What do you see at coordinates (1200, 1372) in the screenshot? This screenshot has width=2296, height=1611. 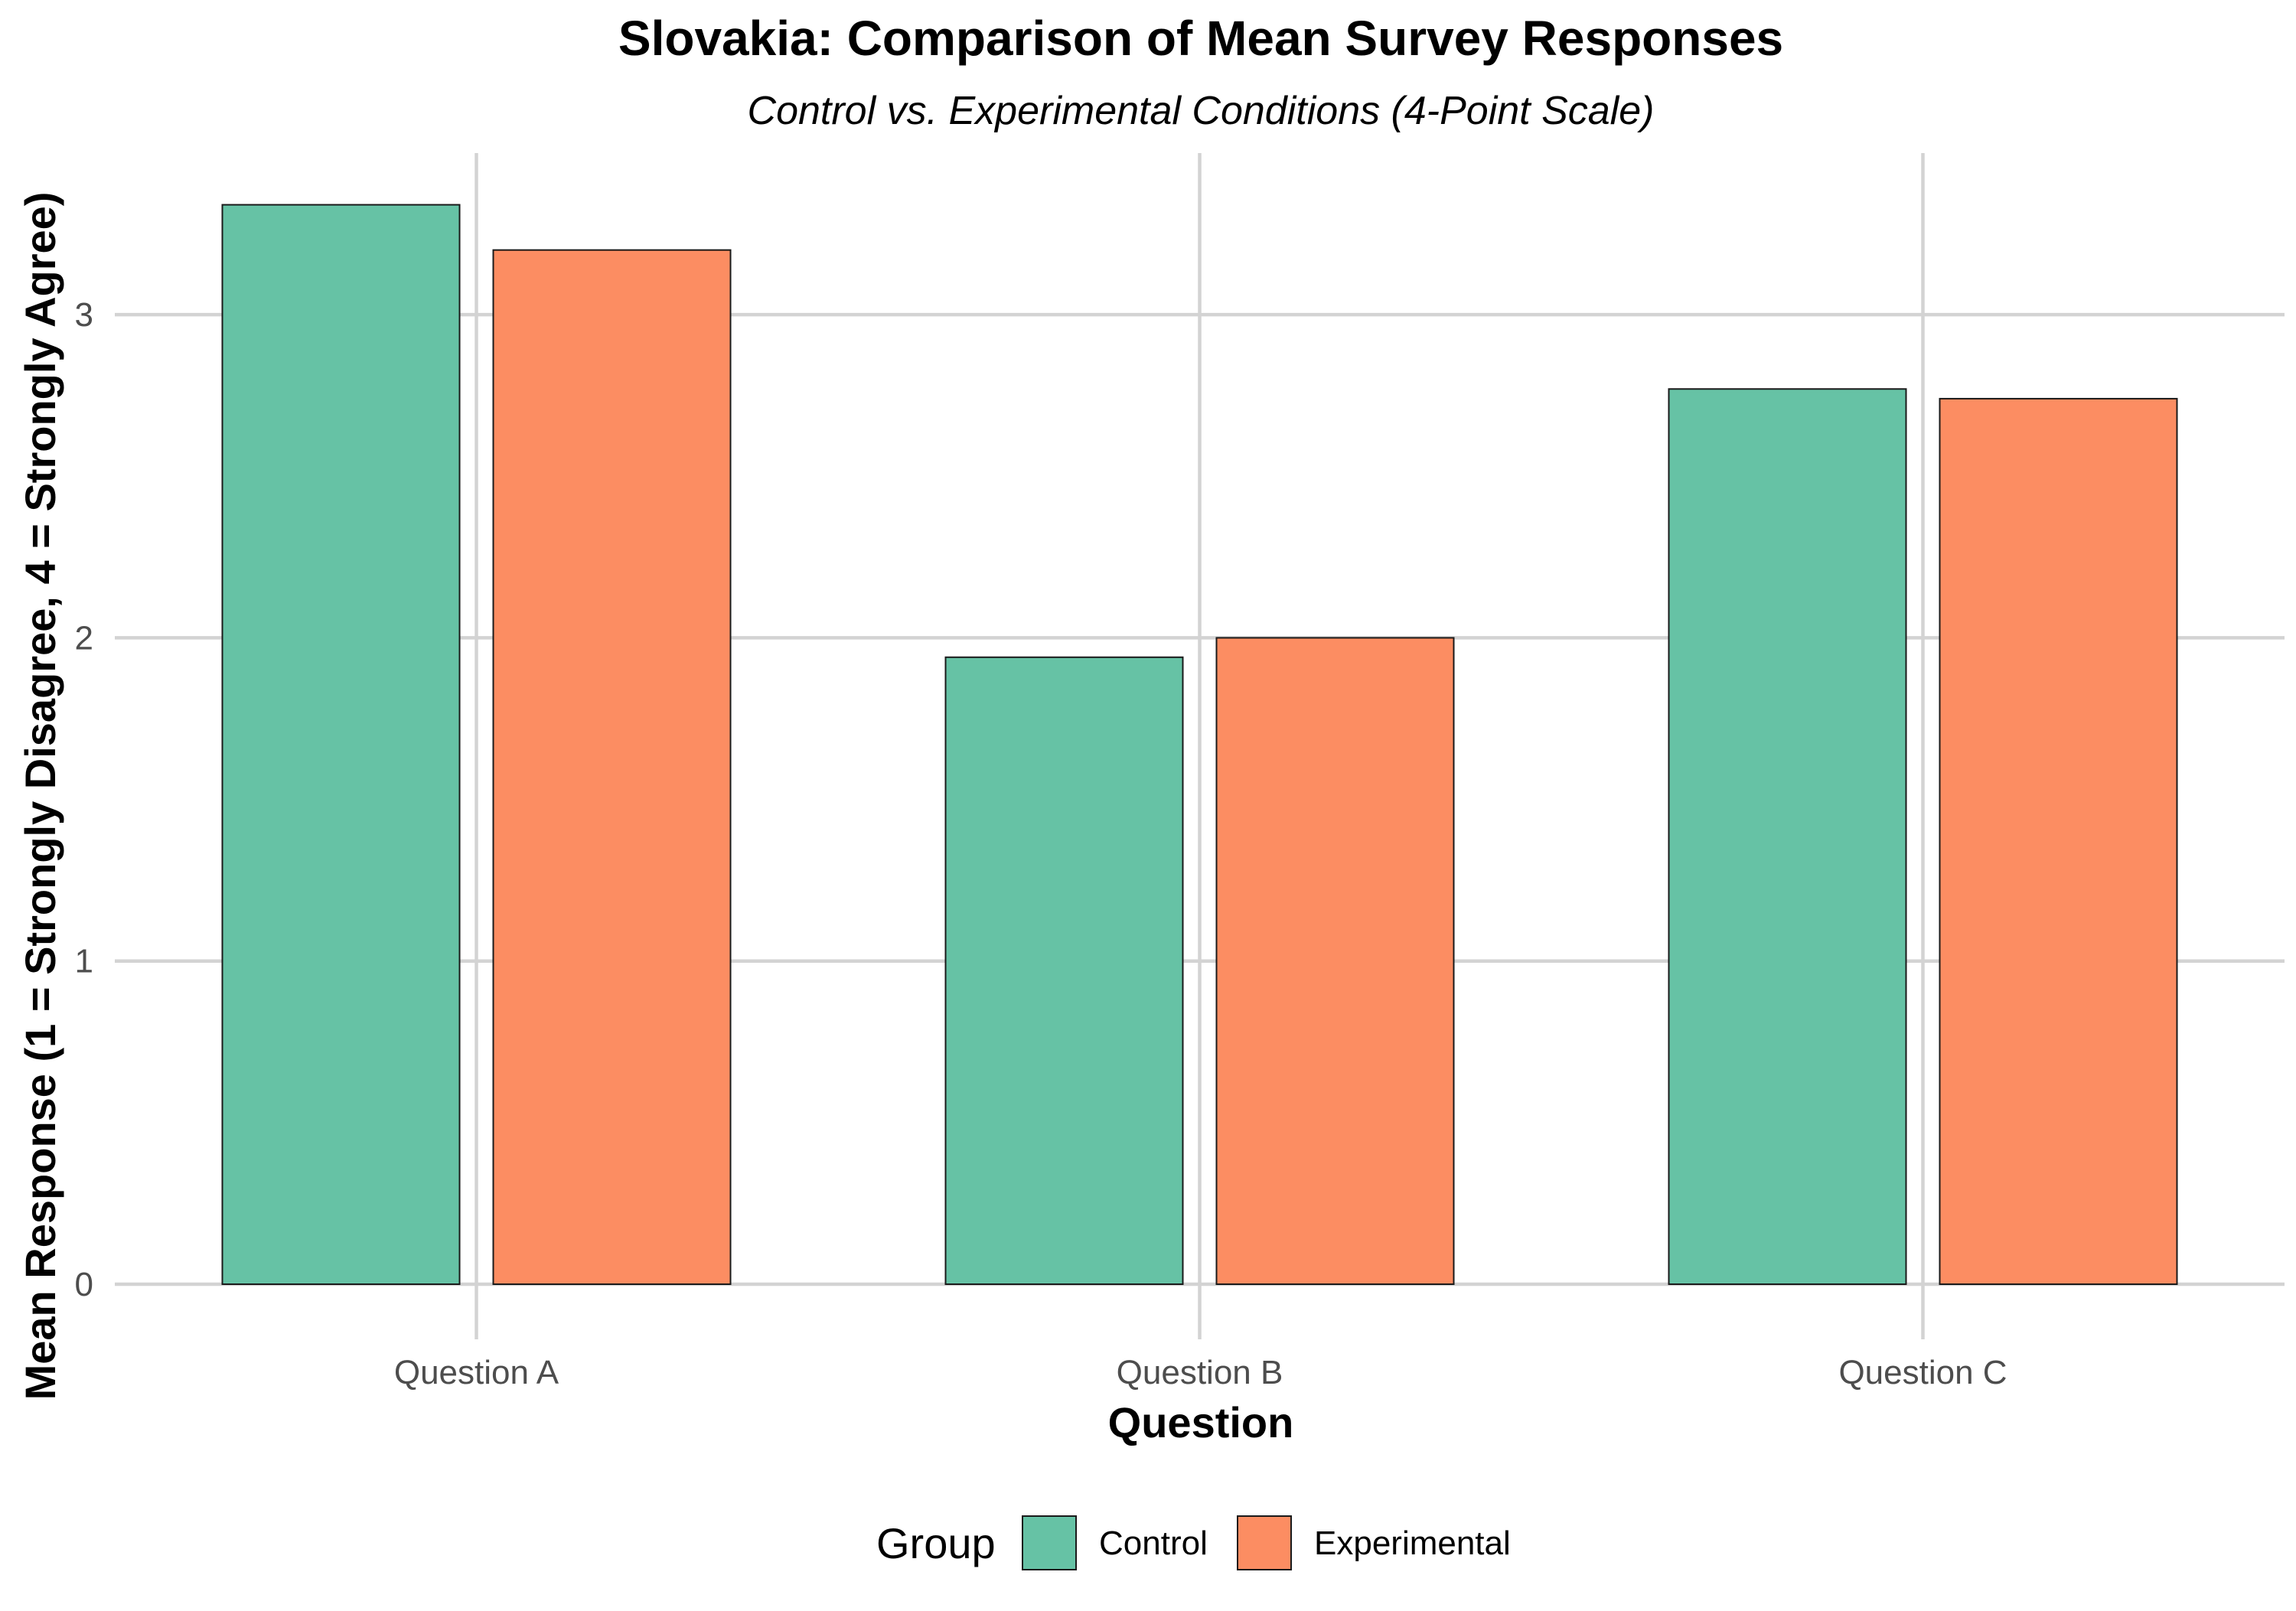 I see `x-tick-label: Question B` at bounding box center [1200, 1372].